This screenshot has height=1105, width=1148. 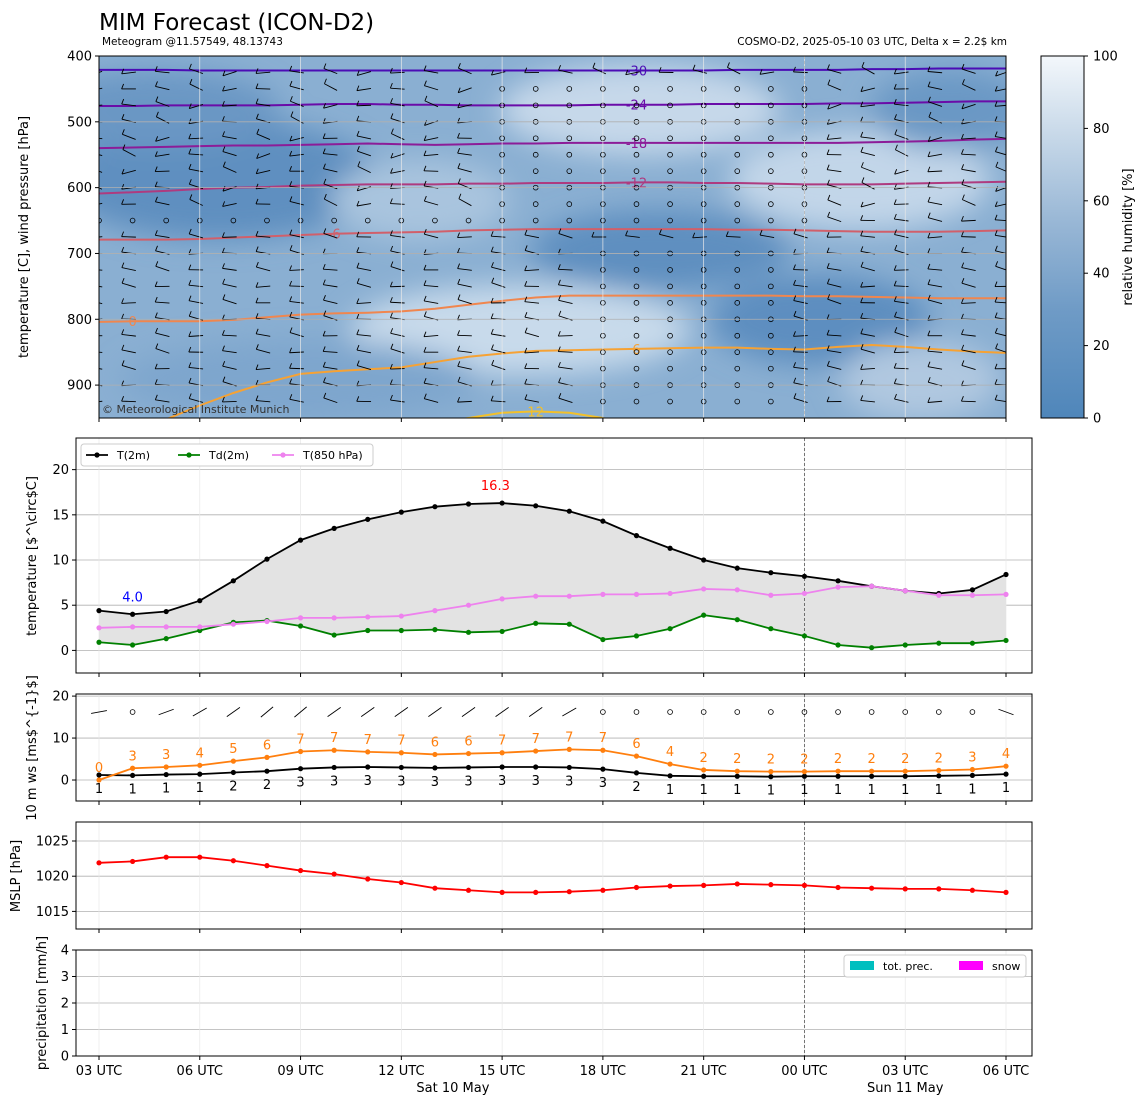 What do you see at coordinates (502, 1071) in the screenshot?
I see `time-tick-label: 15 UTC` at bounding box center [502, 1071].